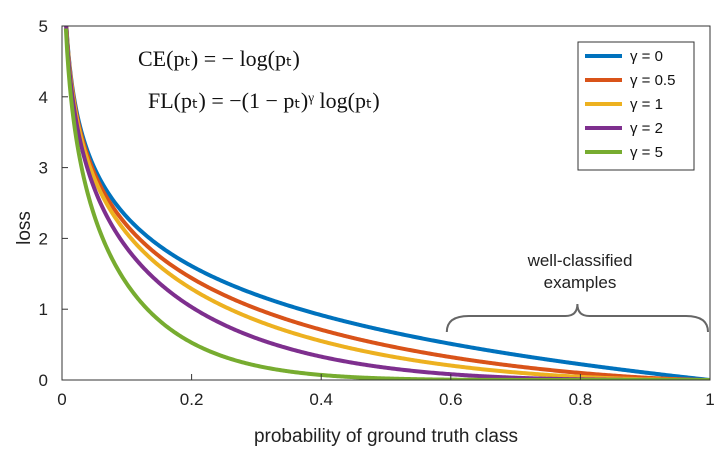  Describe the element at coordinates (580, 260) in the screenshot. I see `annotation-line-1: well-classified` at that location.